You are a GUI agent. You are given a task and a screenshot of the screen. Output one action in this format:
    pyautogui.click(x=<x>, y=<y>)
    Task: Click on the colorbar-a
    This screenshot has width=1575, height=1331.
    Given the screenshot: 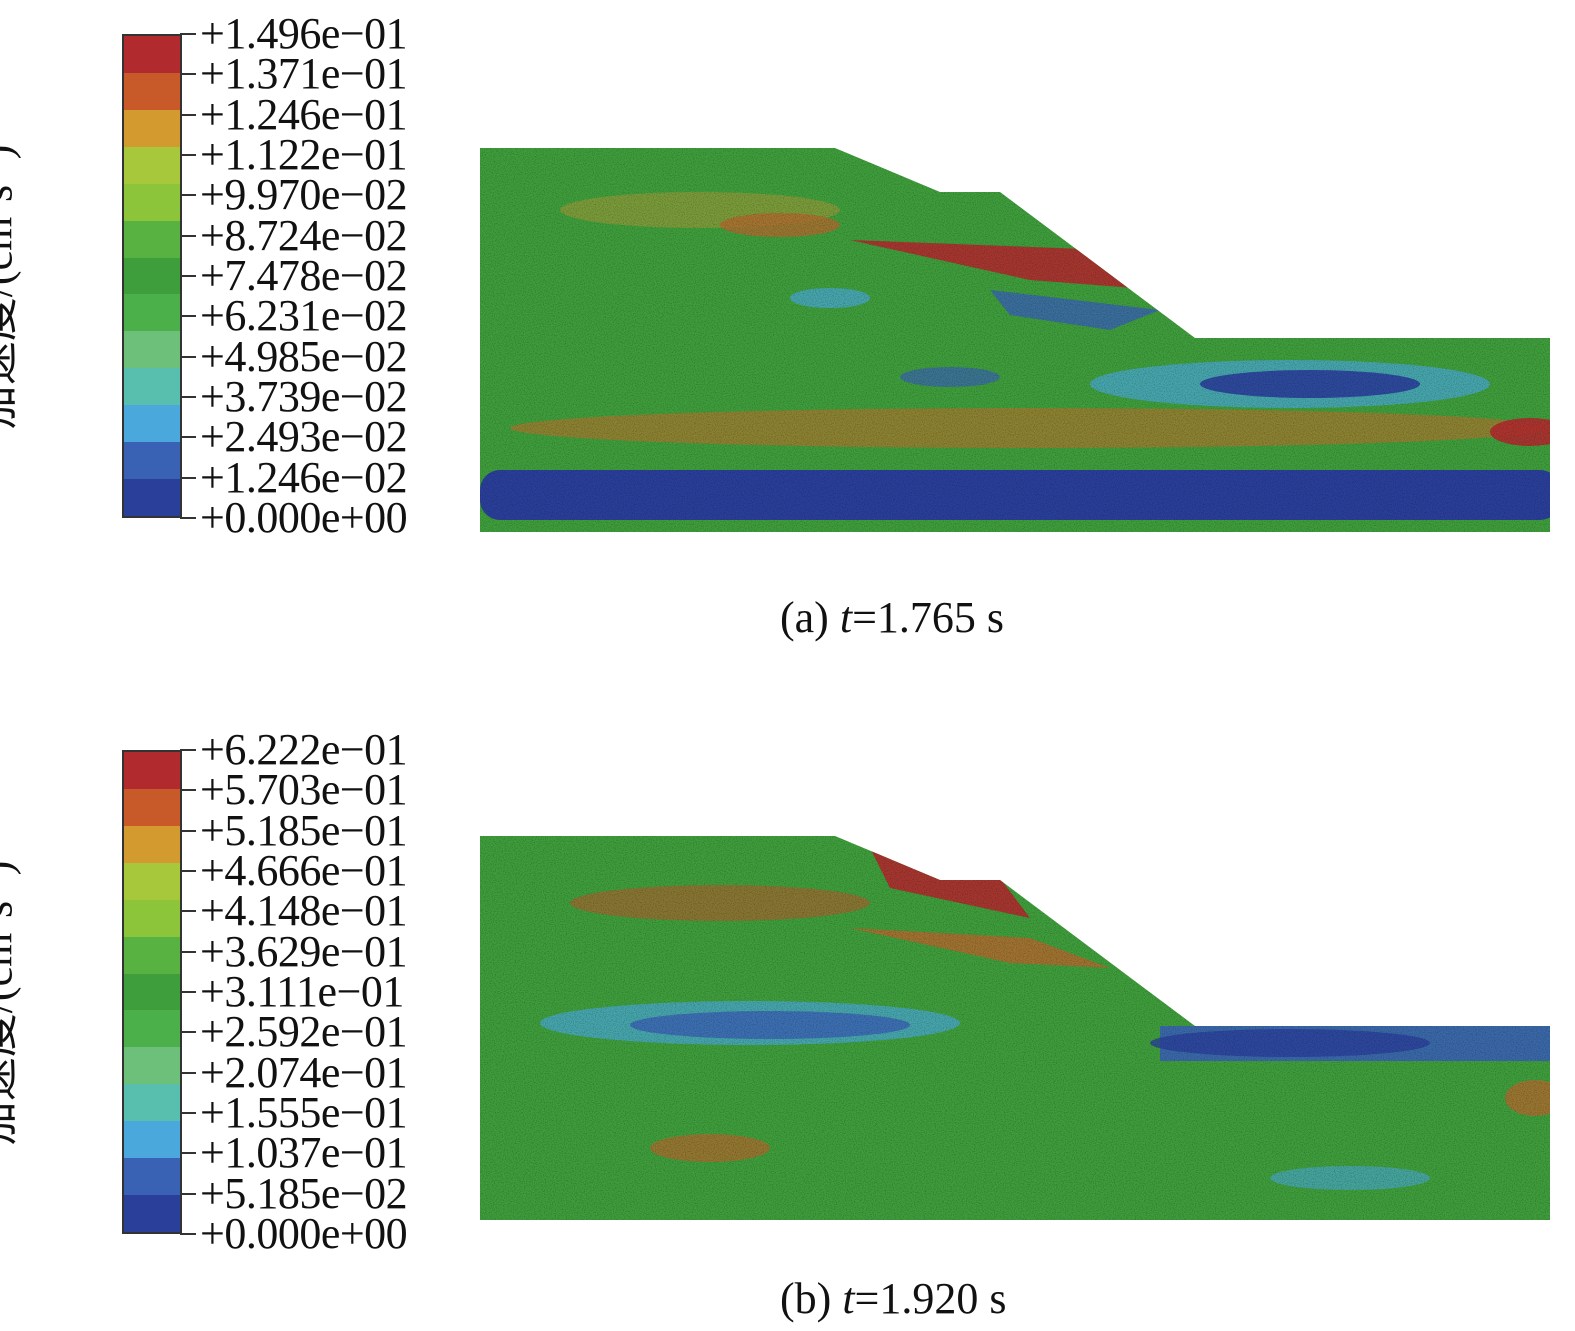 What is the action you would take?
    pyautogui.click(x=152, y=276)
    